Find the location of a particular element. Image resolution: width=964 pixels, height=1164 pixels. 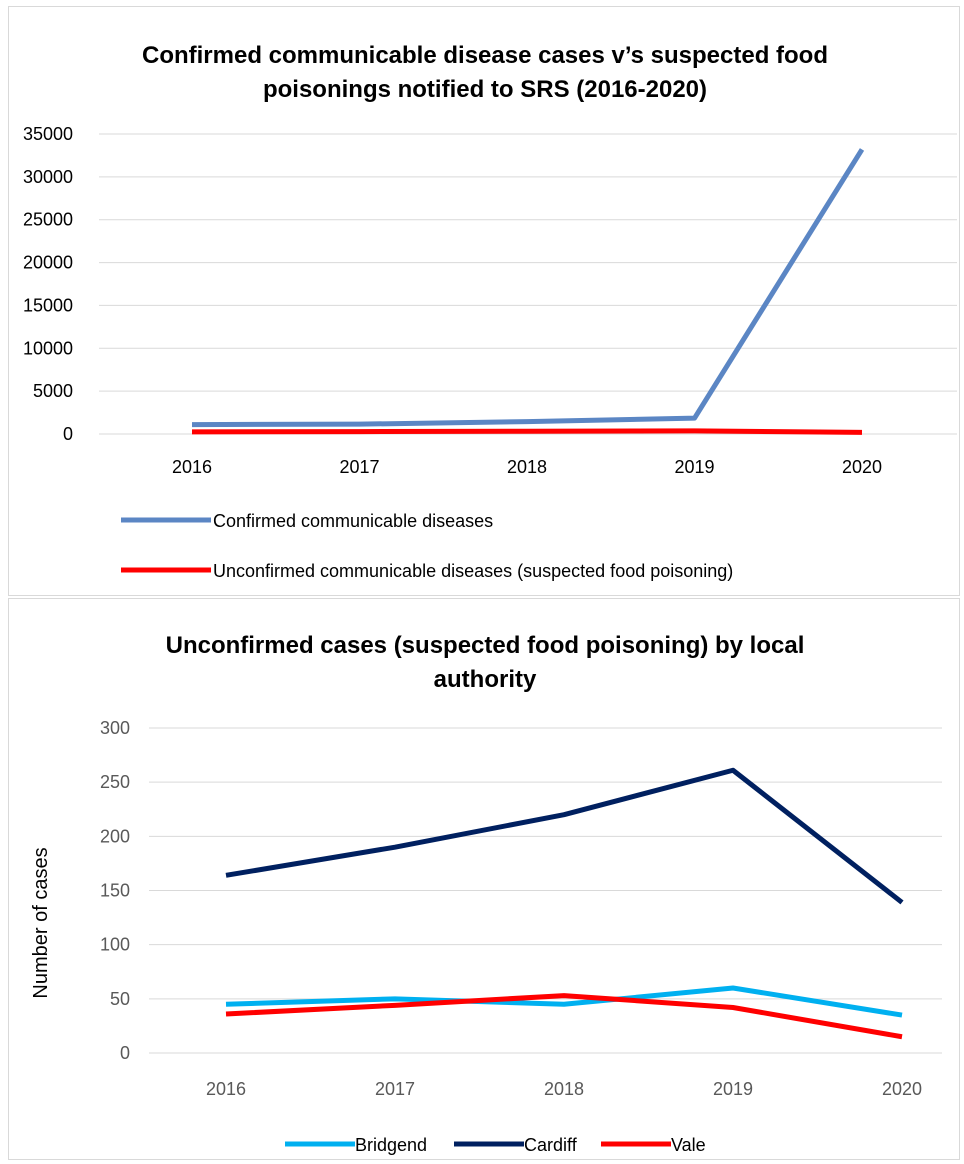

y-tick-label: 35000 is located at coordinates (48, 134).